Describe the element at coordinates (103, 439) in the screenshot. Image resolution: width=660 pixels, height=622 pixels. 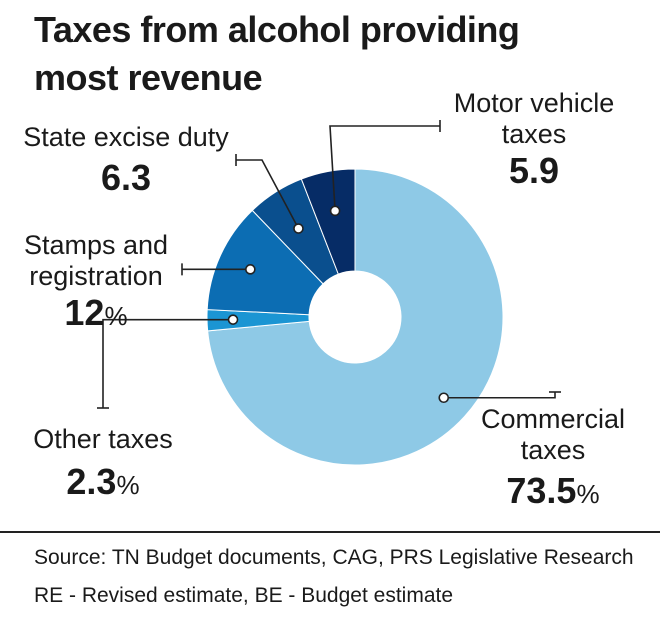
I see `label-other-name: Other taxes` at that location.